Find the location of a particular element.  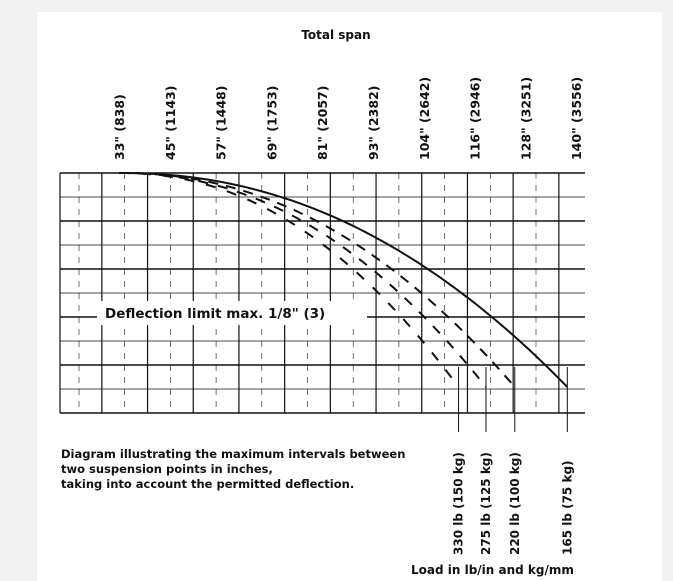

x-tick-label: 140" (3556) is located at coordinates (576, 118).